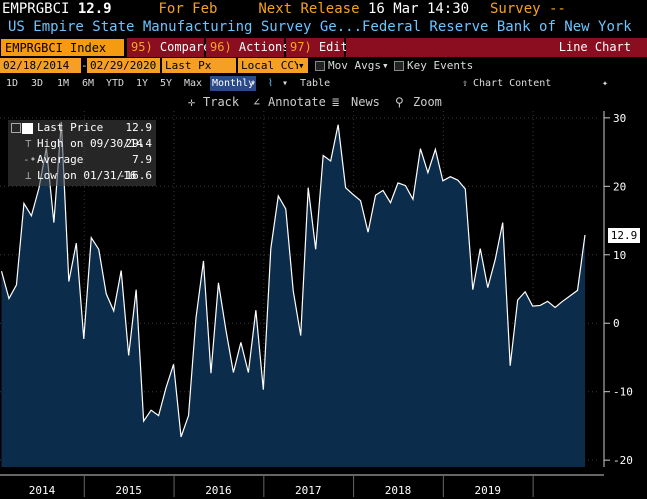 Image resolution: width=647 pixels, height=499 pixels. What do you see at coordinates (308, 490) in the screenshot?
I see `x-tick-label: 2017` at bounding box center [308, 490].